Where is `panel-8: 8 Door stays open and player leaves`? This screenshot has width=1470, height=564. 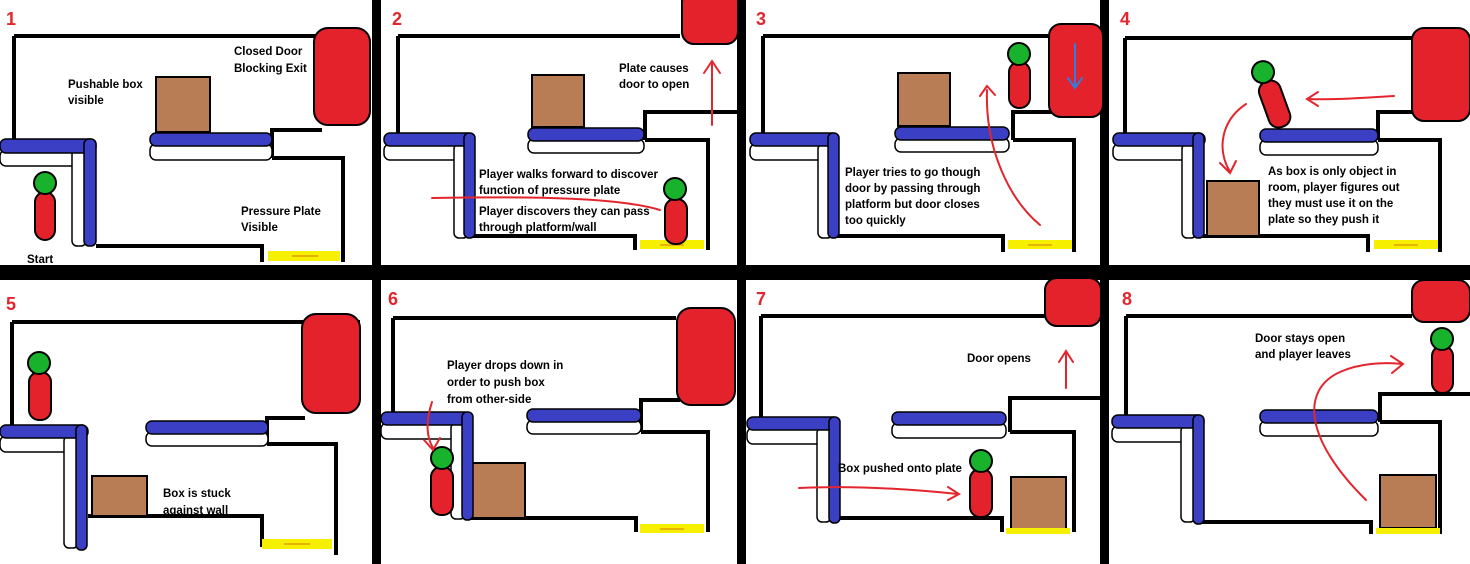 panel-8: 8 Door stays open and player leaves is located at coordinates (1290, 406).